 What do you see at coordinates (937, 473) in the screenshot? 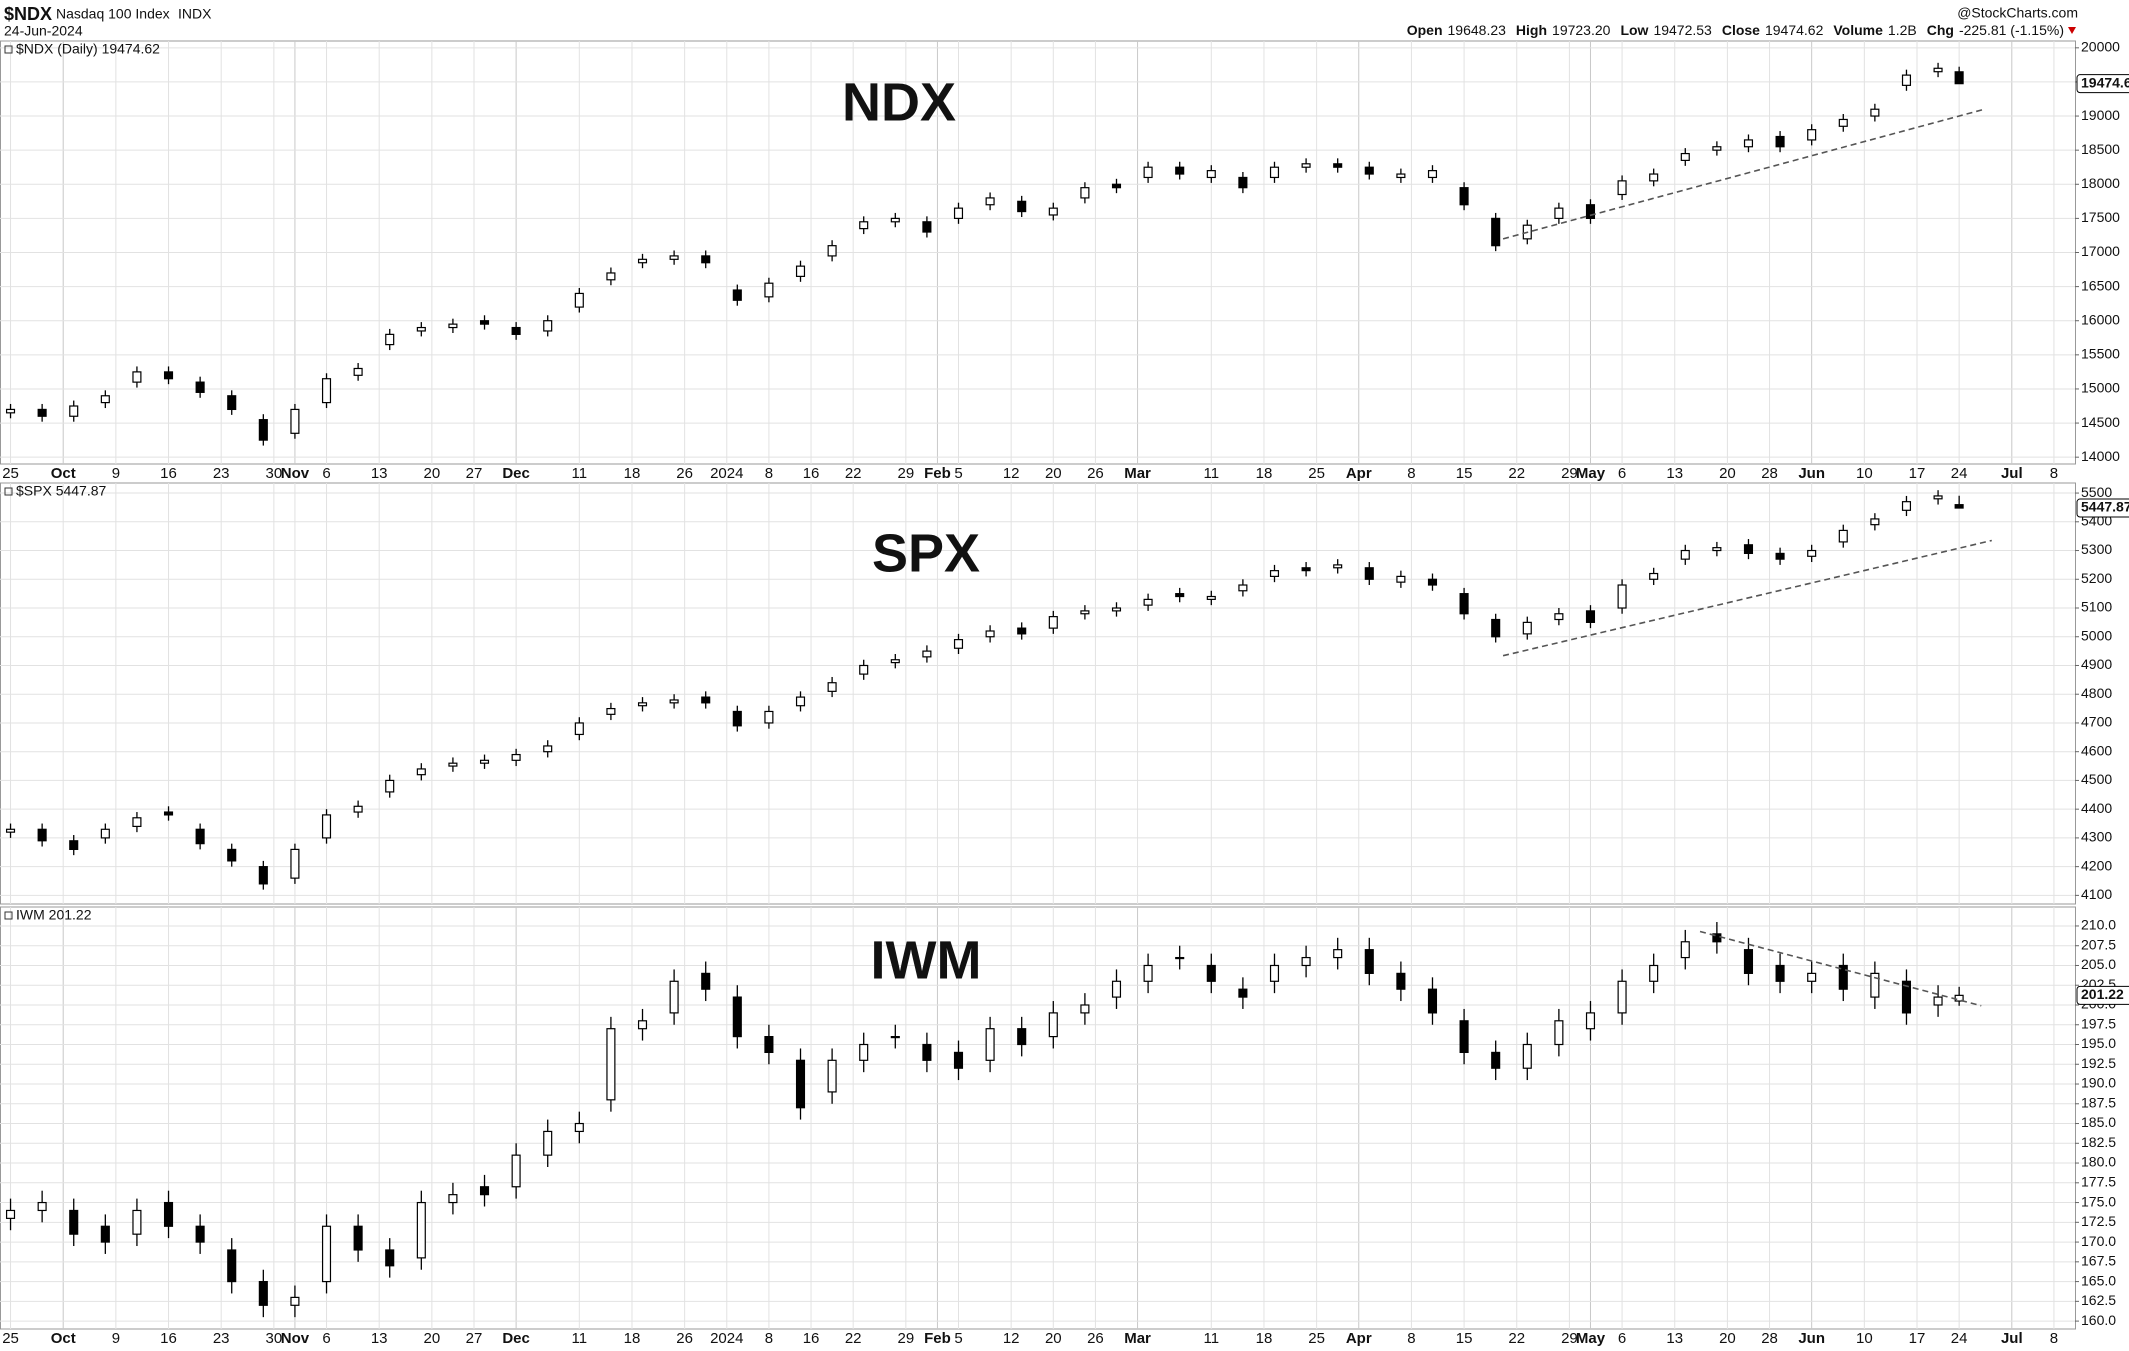
I see `x-tick-label: Feb` at bounding box center [937, 473].